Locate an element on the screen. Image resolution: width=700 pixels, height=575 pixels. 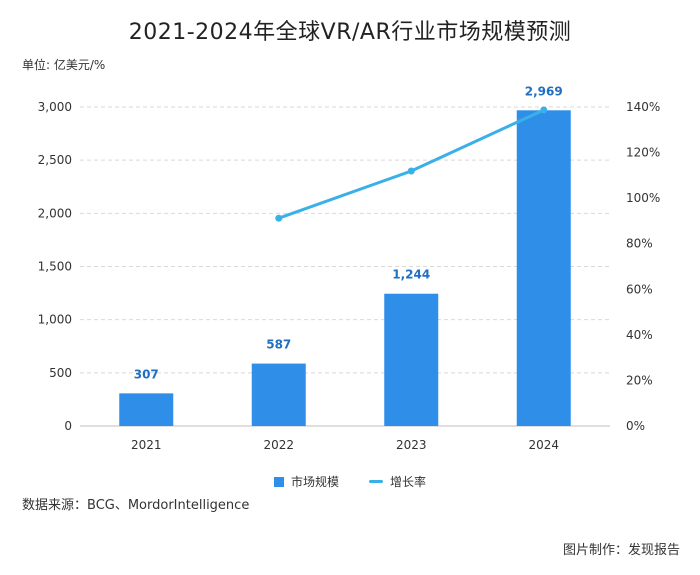
bar-2022 is located at coordinates (278, 394).